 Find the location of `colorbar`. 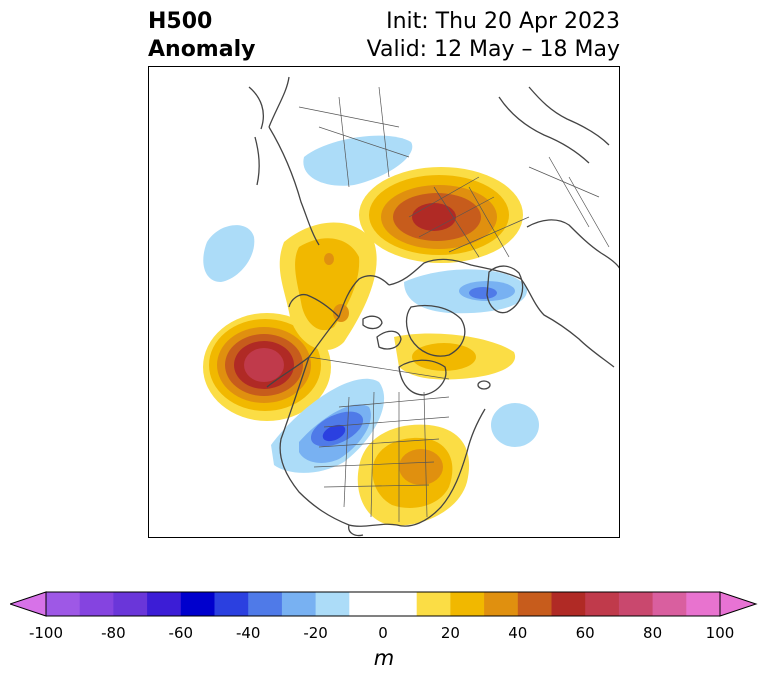

colorbar is located at coordinates (384, 604).